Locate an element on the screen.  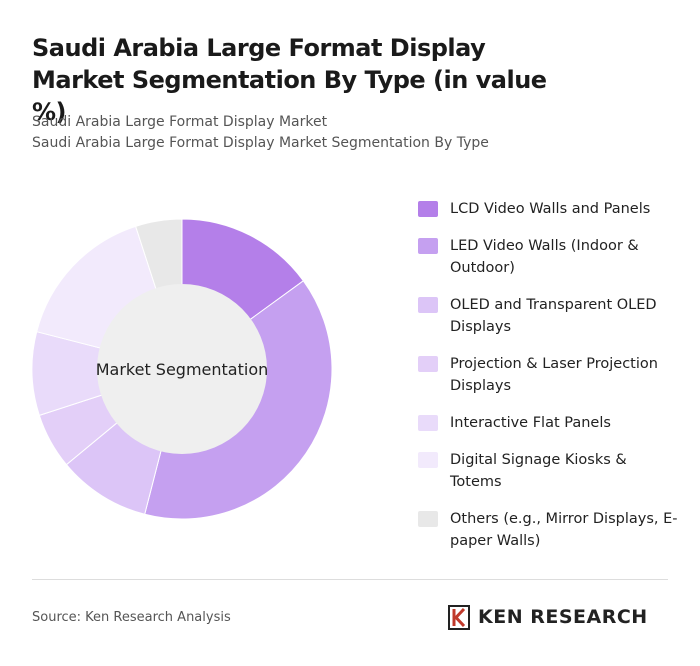
legend-item: LED Video Walls (Indoor & Outdoor) is located at coordinates (548, 257).